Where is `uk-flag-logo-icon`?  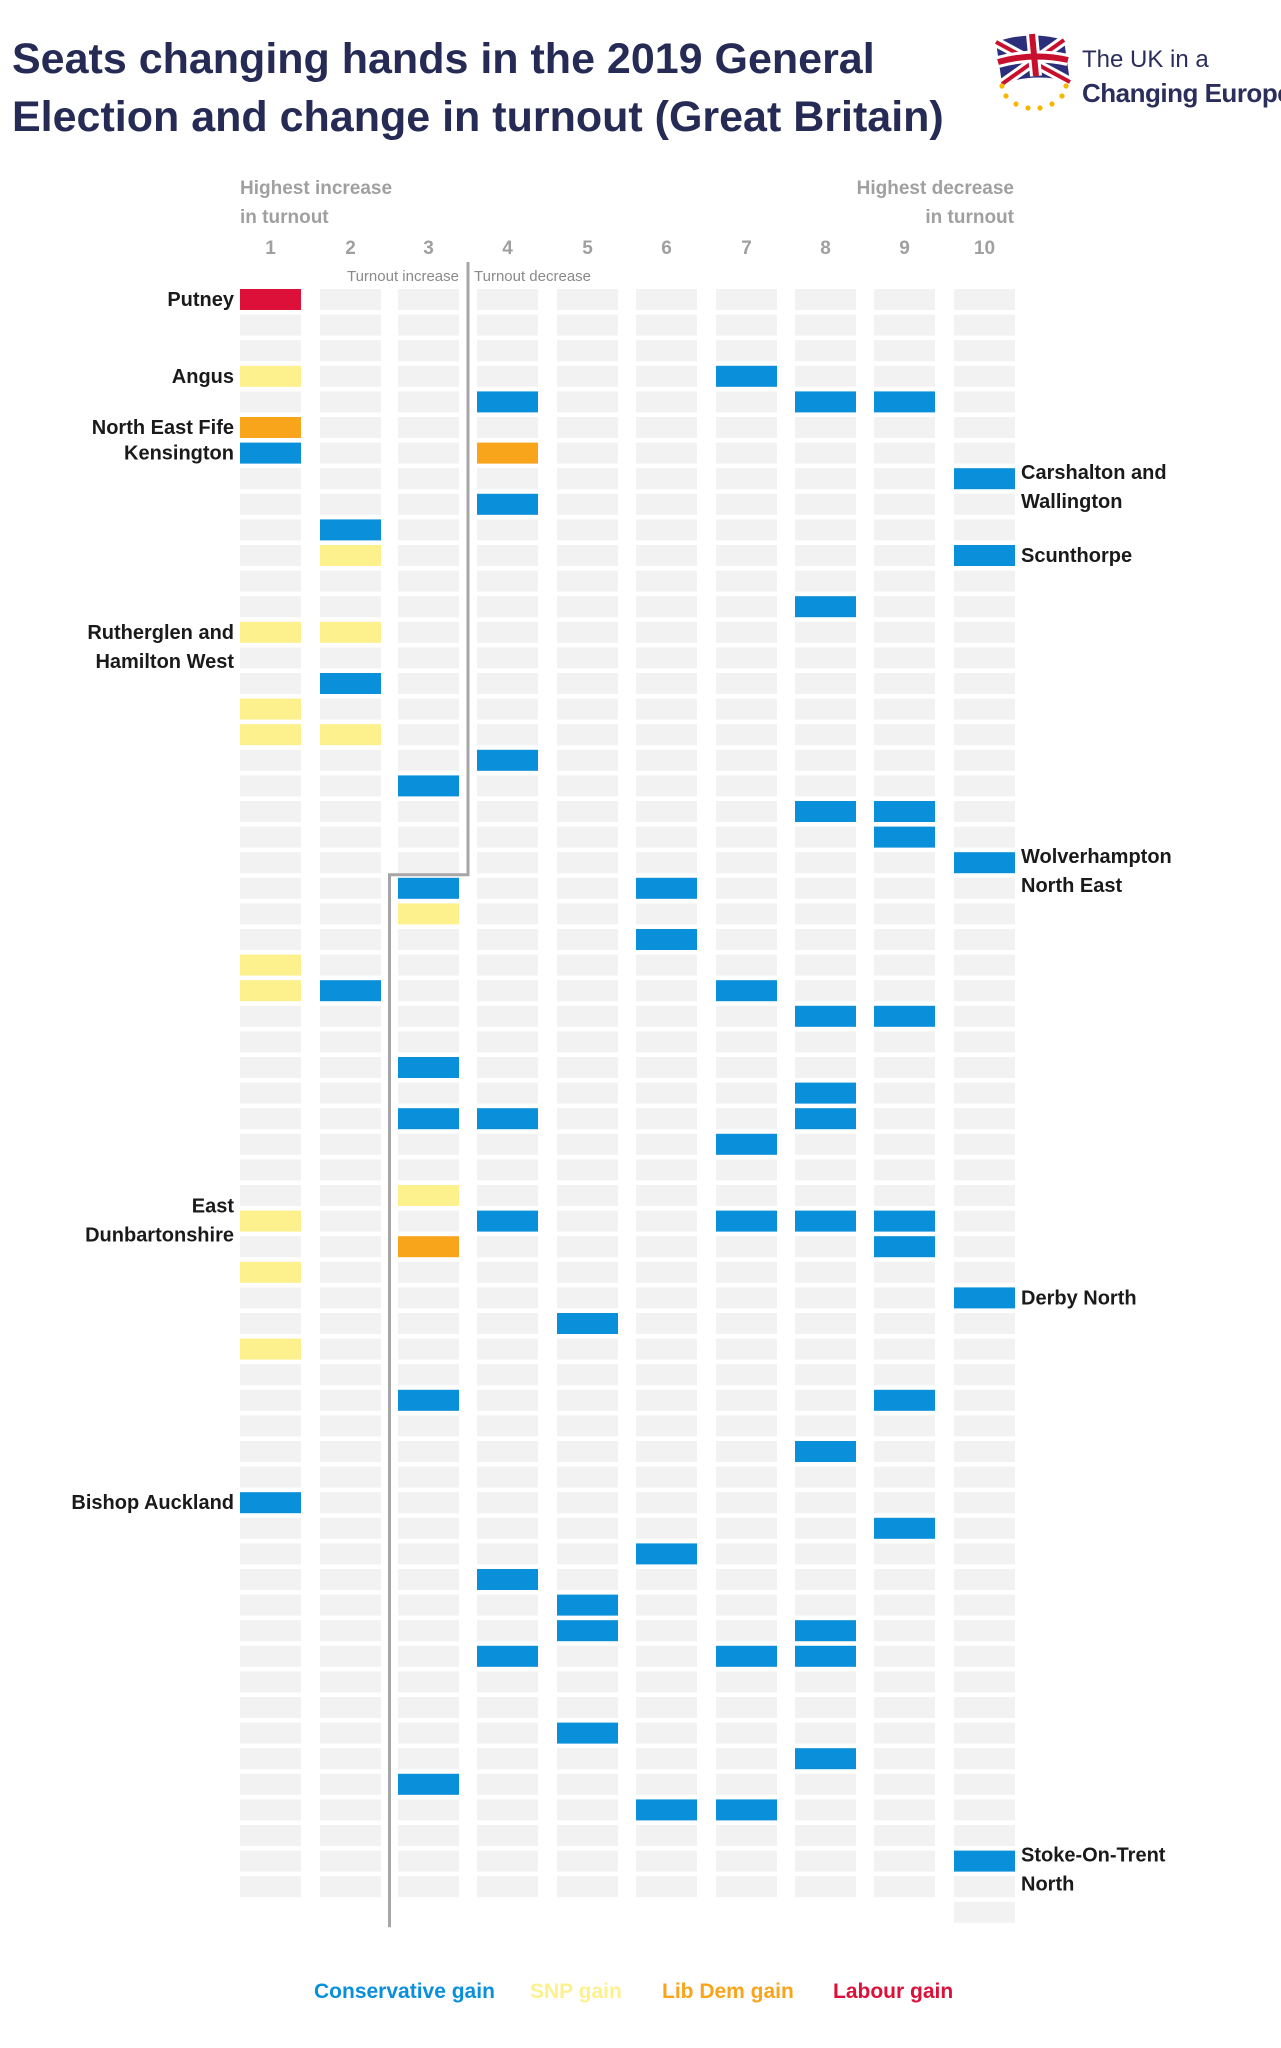
uk-flag-logo-icon is located at coordinates (1033, 72).